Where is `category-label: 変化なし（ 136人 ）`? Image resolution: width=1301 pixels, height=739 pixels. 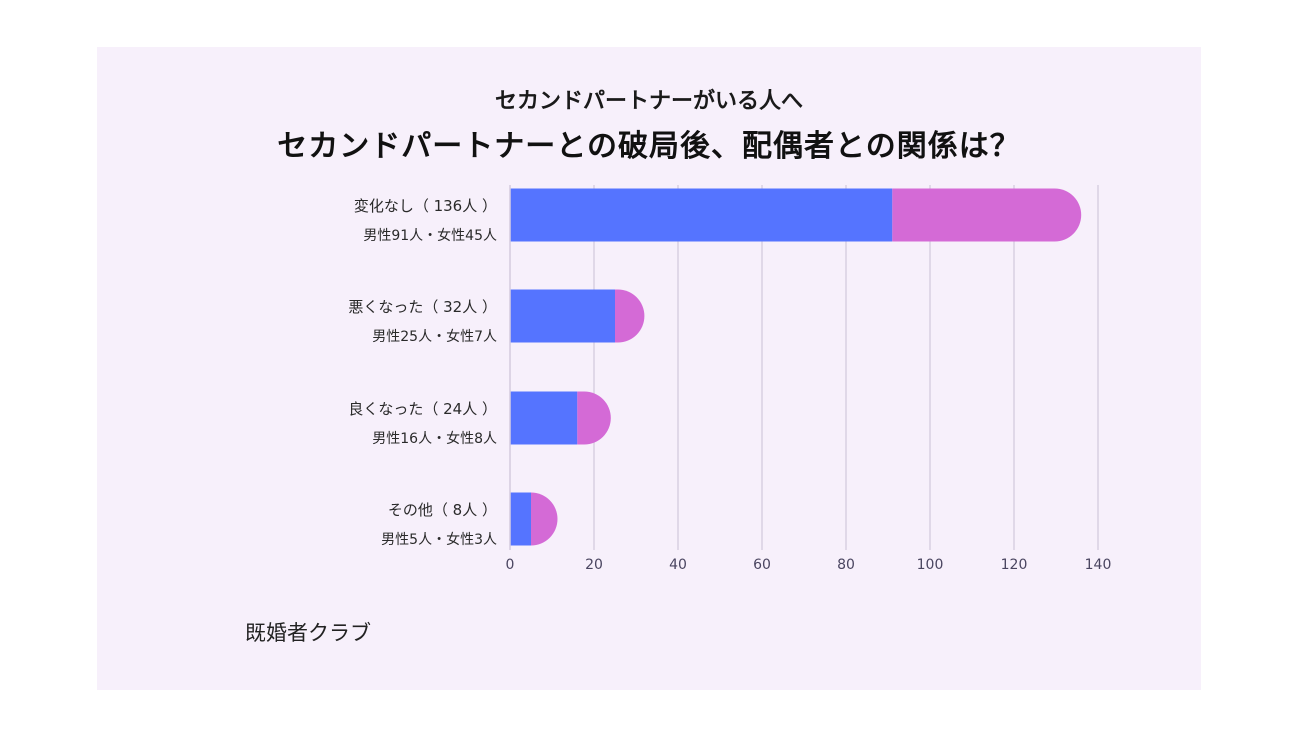
category-label: 変化なし（ 136人 ） is located at coordinates (425, 206).